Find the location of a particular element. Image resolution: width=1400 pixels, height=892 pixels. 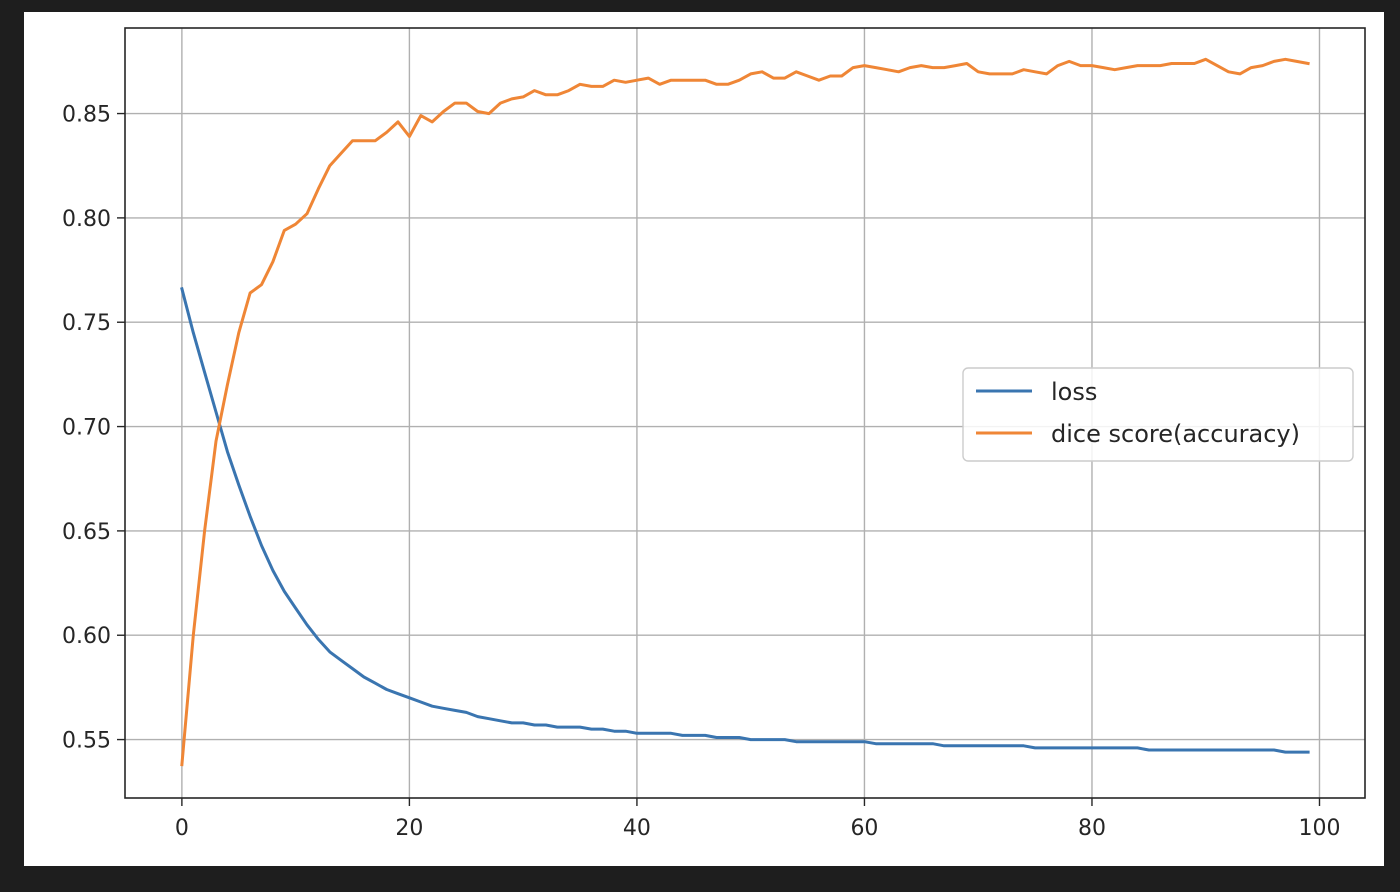

legend: loss dice score(accuracy) is located at coordinates (1158, 414).